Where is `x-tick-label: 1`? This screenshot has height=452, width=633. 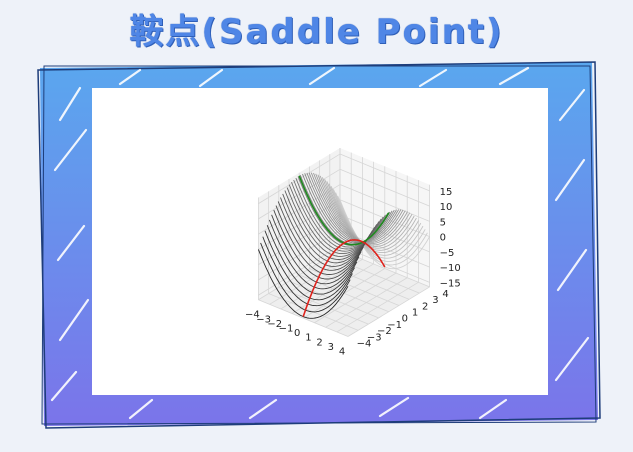 x-tick-label: 1 is located at coordinates (308, 338).